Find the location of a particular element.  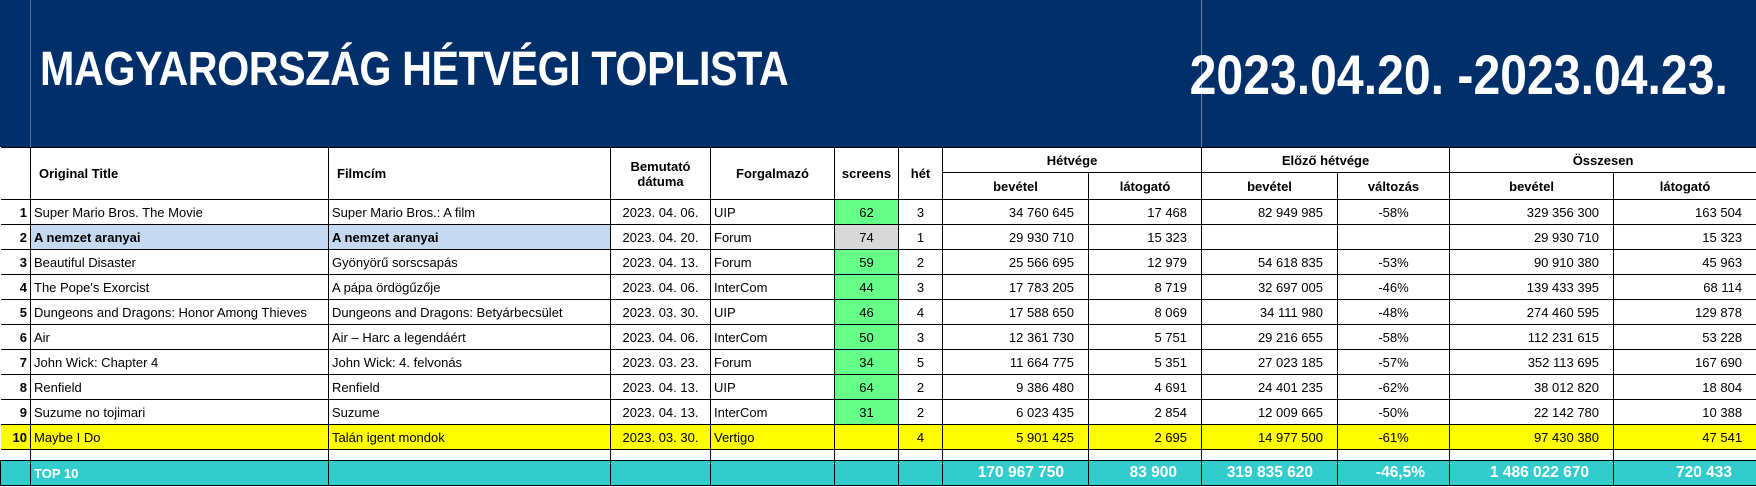

cell-filmcim: A pápa ördögűzője is located at coordinates (469, 287).